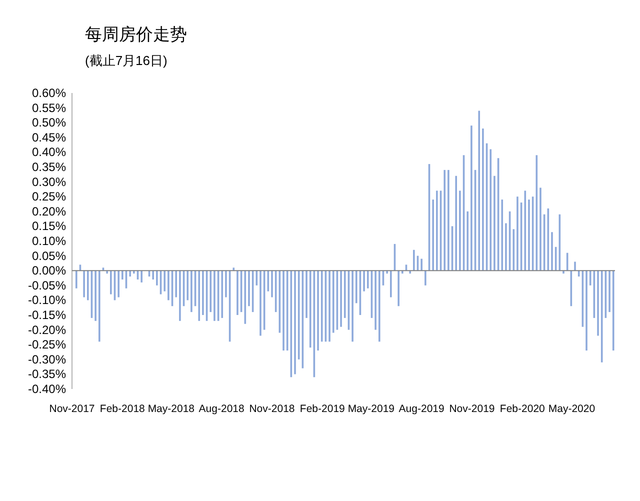 This screenshot has height=501, width=640. I want to click on y-tick-label: -0.05%, so click(47, 285).